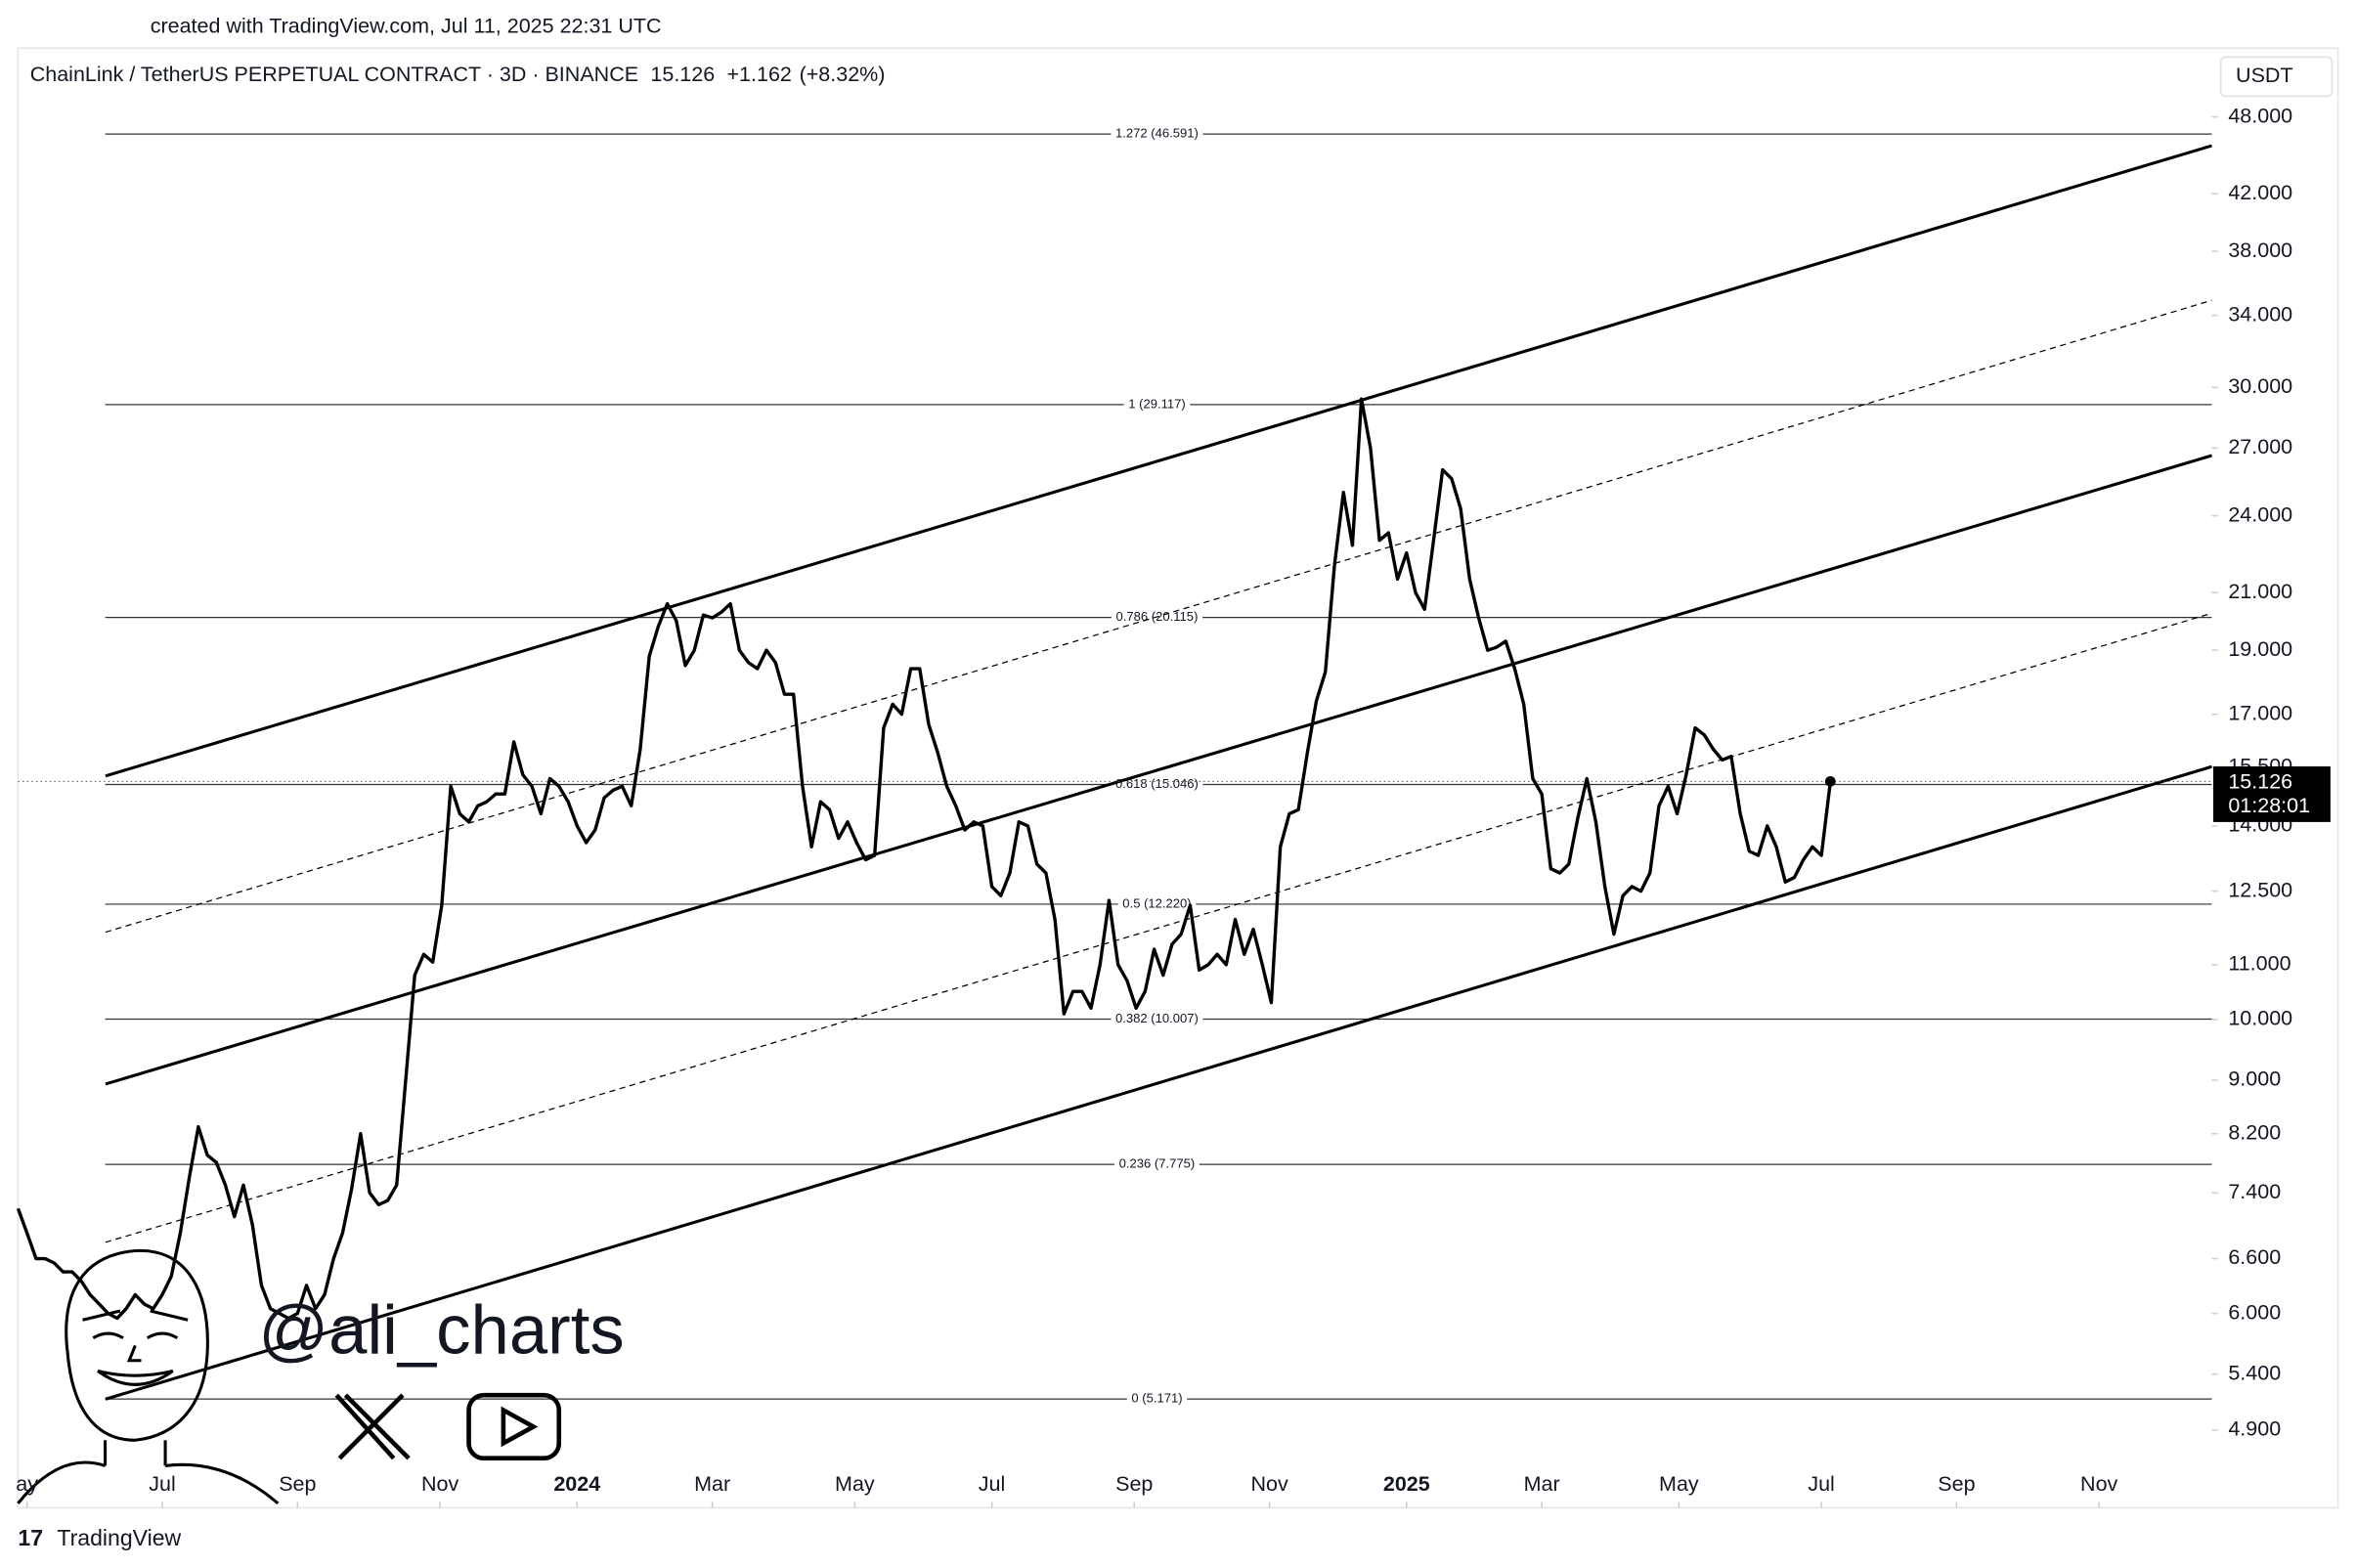 Image resolution: width=2356 pixels, height=1568 pixels. Describe the element at coordinates (2260, 386) in the screenshot. I see `y-tick-label: 30.000` at that location.